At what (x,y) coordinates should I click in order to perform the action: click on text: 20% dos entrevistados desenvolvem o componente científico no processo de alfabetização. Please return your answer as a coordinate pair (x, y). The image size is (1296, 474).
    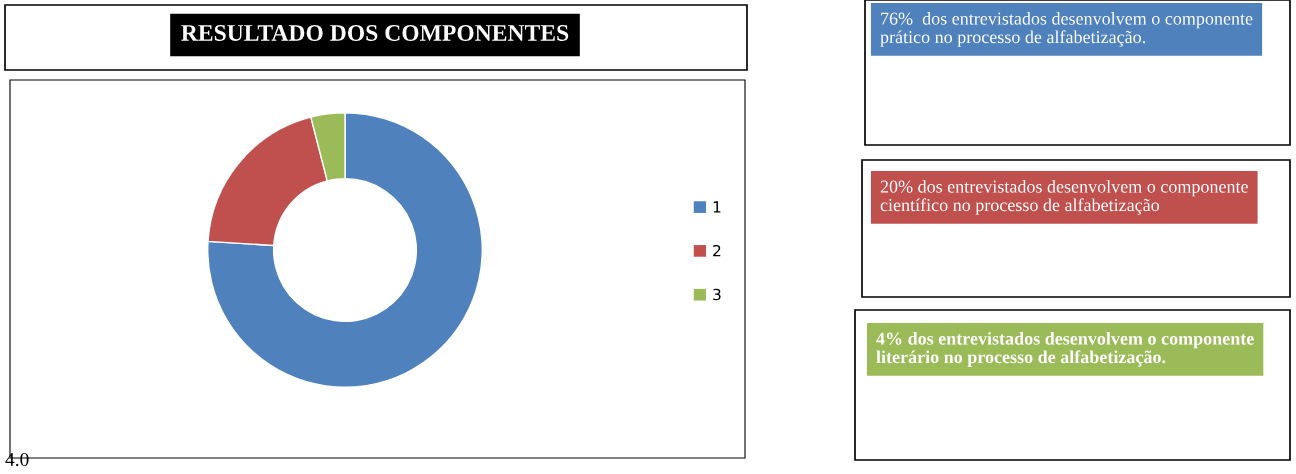
    Looking at the image, I should click on (1064, 197).